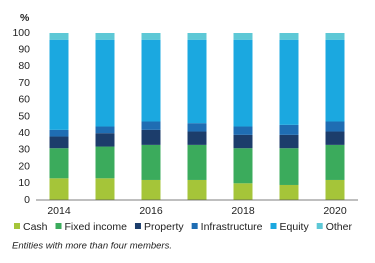 This screenshot has width=375, height=263. I want to click on y-tick-label: 60, so click(24, 100).